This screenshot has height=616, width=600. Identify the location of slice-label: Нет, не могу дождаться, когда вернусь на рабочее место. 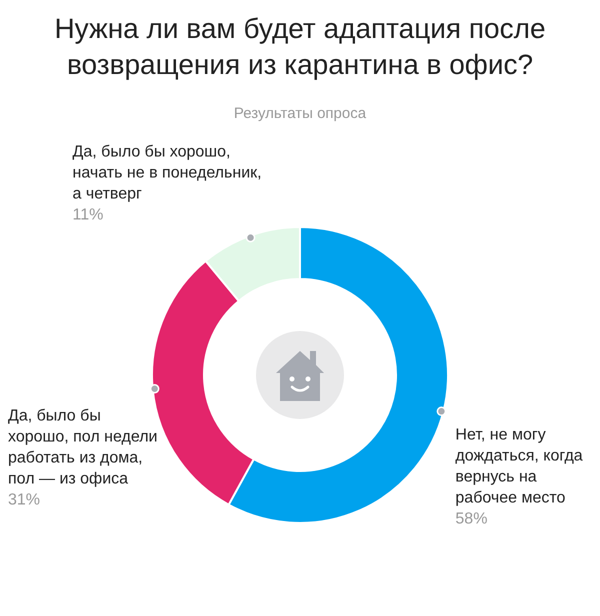
(519, 466).